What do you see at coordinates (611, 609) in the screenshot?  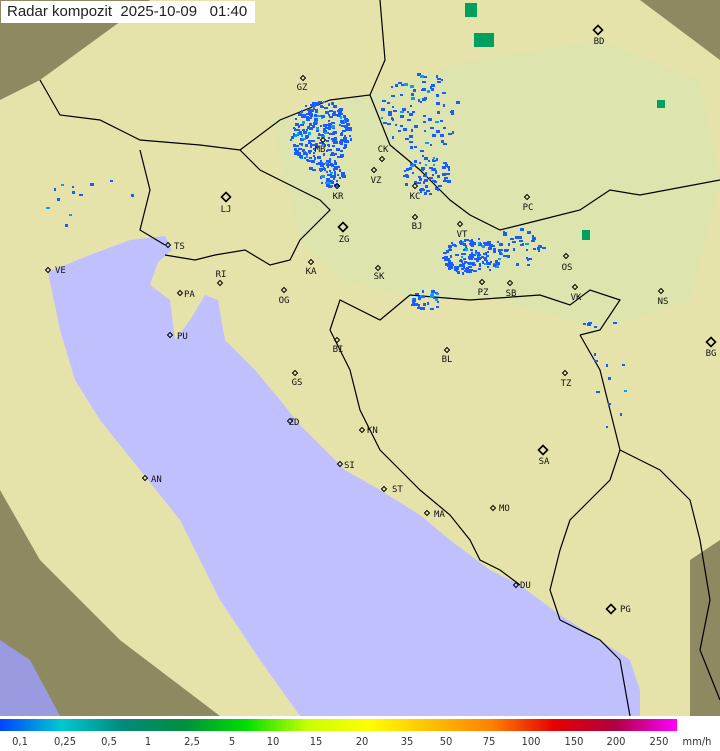 I see `capital-diamond-icon` at bounding box center [611, 609].